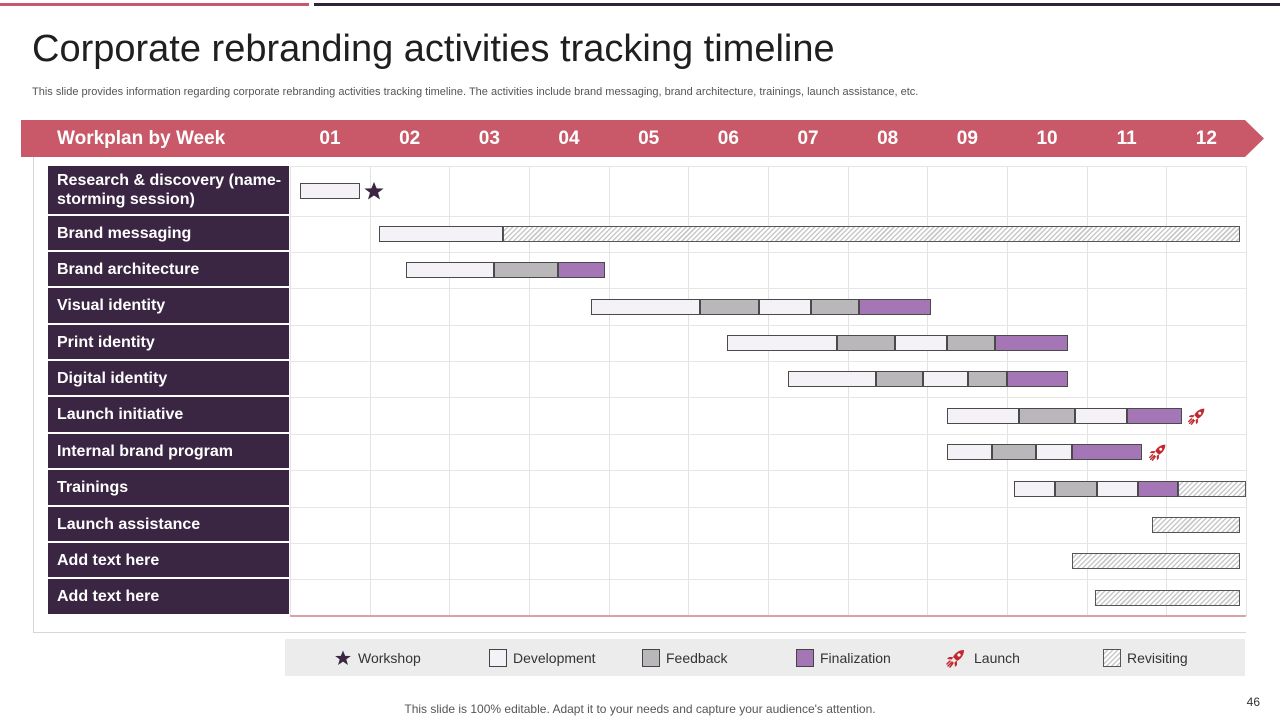 The height and width of the screenshot is (720, 1280). I want to click on legend-label-launch: Launch, so click(997, 658).